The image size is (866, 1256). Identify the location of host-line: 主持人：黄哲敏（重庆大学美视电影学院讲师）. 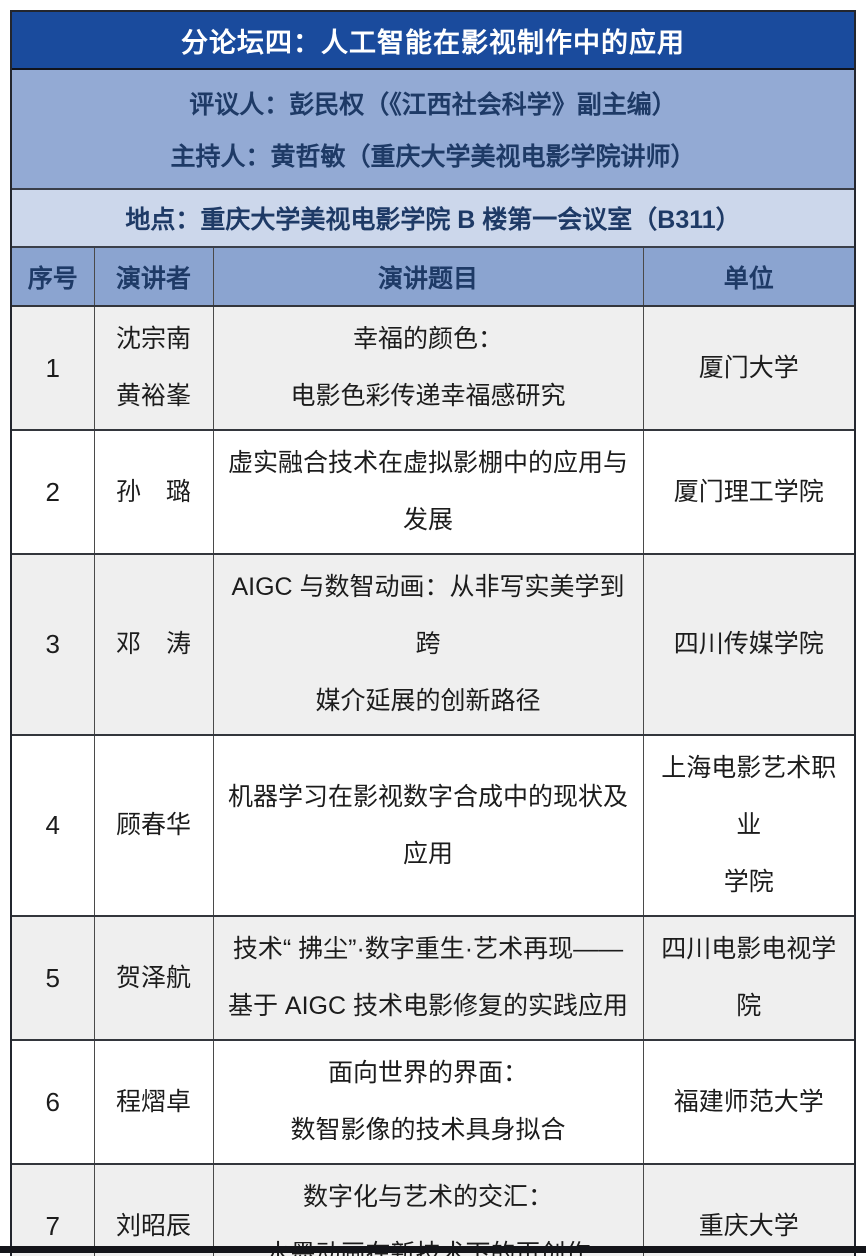
(433, 156).